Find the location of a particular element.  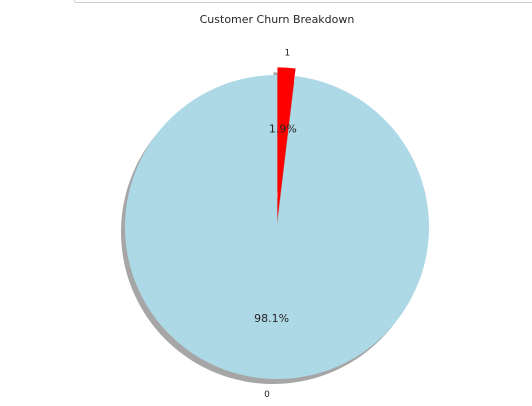

percent-label-0: 98.1% is located at coordinates (271, 318).